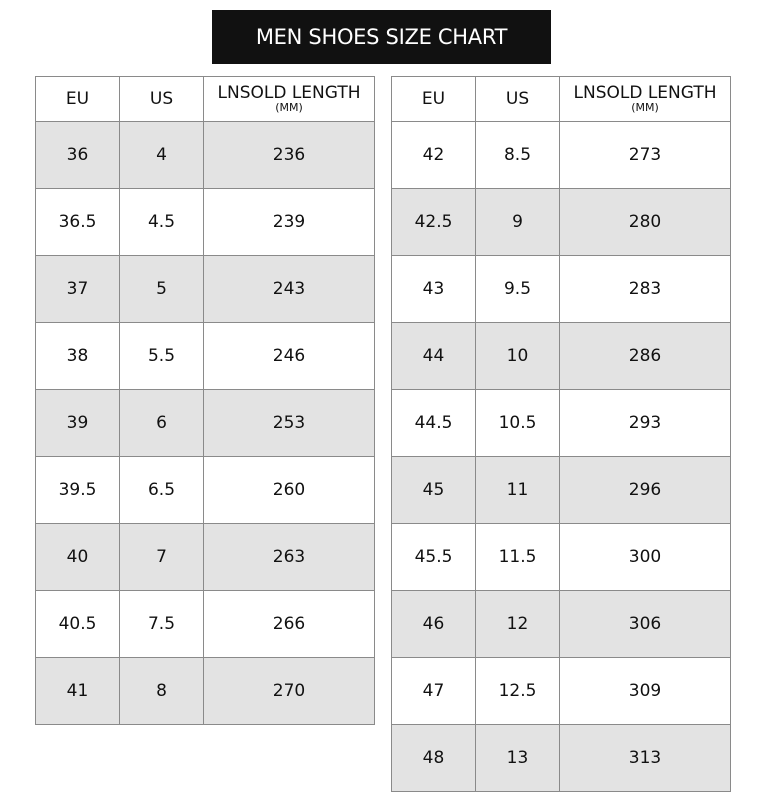 Image resolution: width=764 pixels, height=800 pixels. I want to click on cell-eu: 42.5, so click(433, 222).